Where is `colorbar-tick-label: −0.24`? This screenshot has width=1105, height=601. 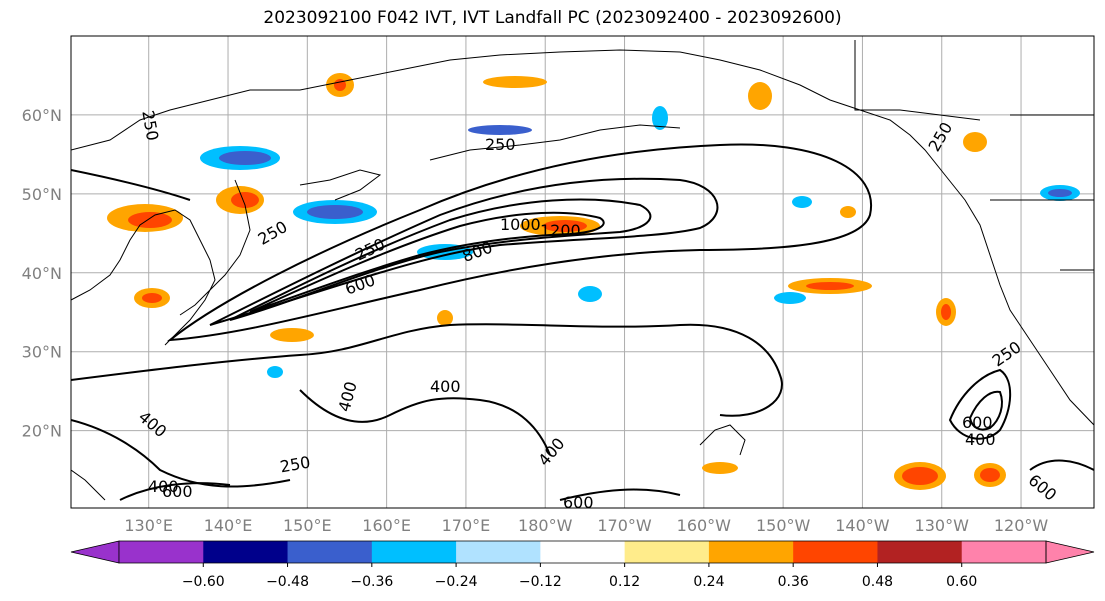
colorbar-tick-label: −0.24 is located at coordinates (456, 582).